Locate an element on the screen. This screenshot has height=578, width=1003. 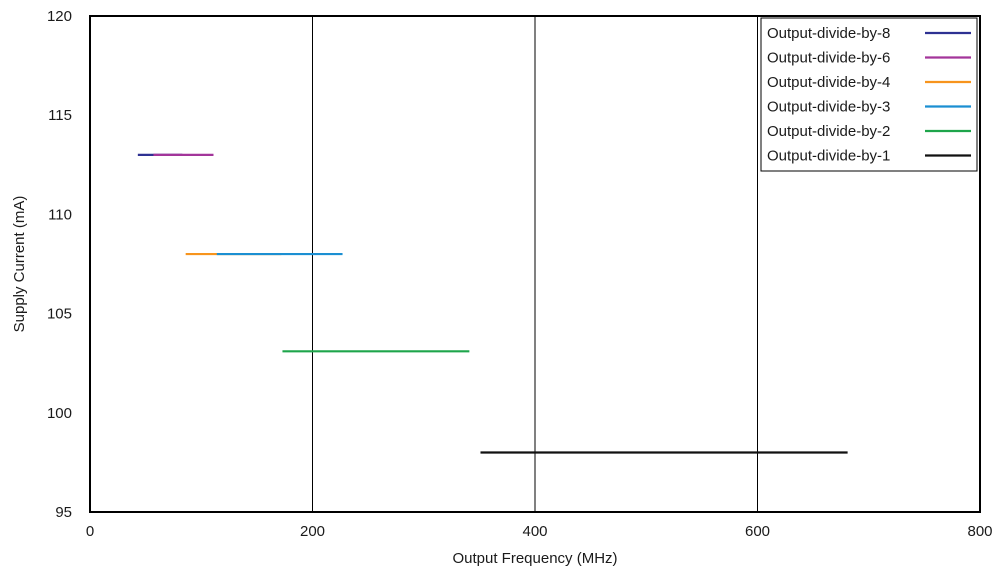
x-tick-label: 400 is located at coordinates (534, 531).